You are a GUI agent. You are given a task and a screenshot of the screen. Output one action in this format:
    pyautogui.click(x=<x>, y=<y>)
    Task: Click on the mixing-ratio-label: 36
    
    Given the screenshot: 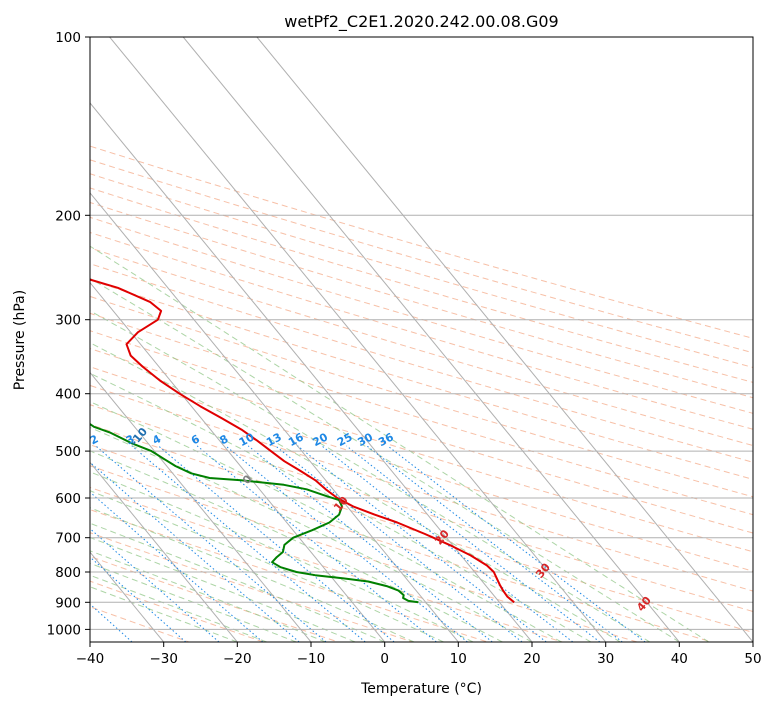 What is the action you would take?
    pyautogui.click(x=386, y=439)
    